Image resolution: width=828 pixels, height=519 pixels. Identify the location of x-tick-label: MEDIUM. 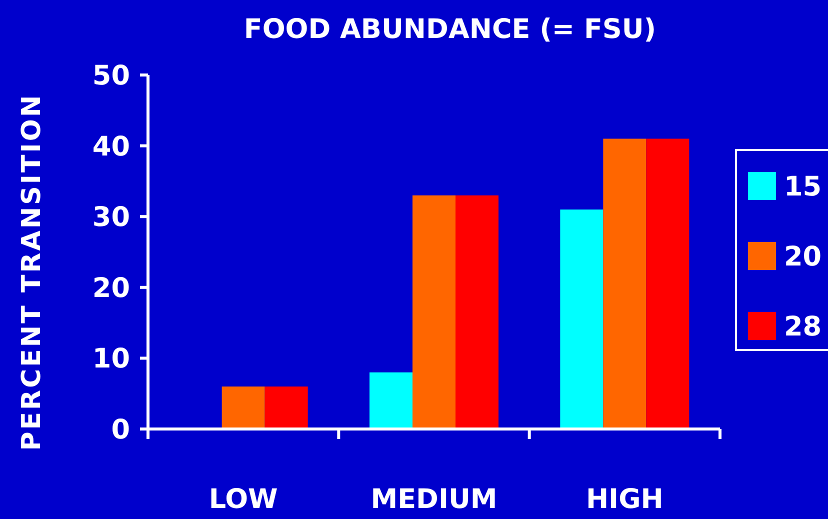
(434, 499).